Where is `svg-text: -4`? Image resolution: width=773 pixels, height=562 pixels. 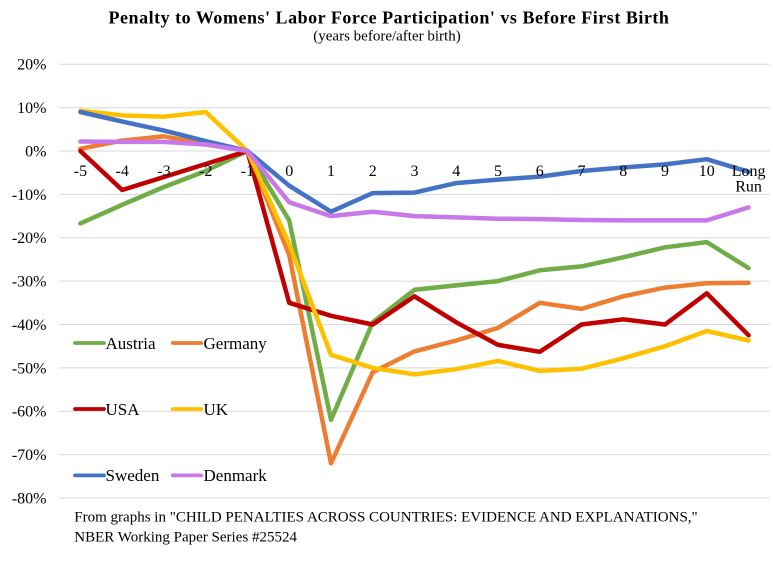 svg-text: -4 is located at coordinates (122, 171).